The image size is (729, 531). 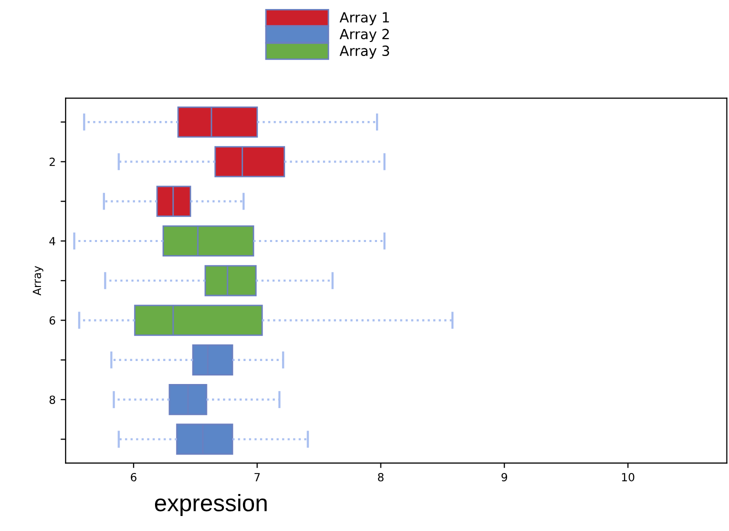 I want to click on x-tick-label: 10, so click(x=628, y=477).